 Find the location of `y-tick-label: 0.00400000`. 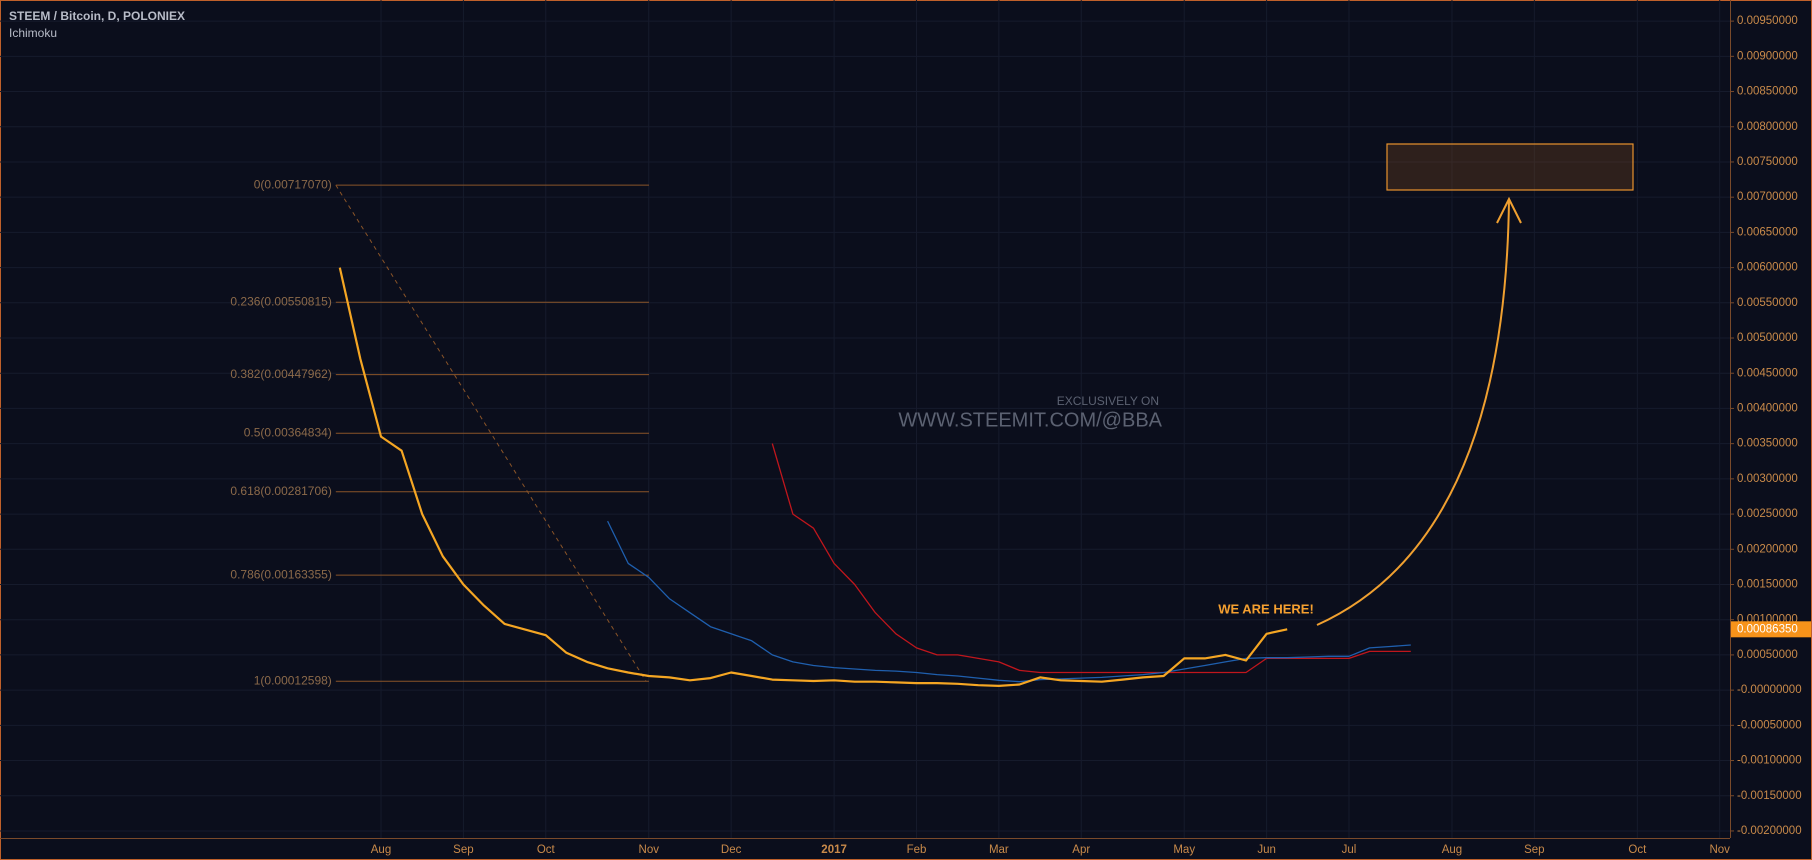

y-tick-label: 0.00400000 is located at coordinates (1767, 408).